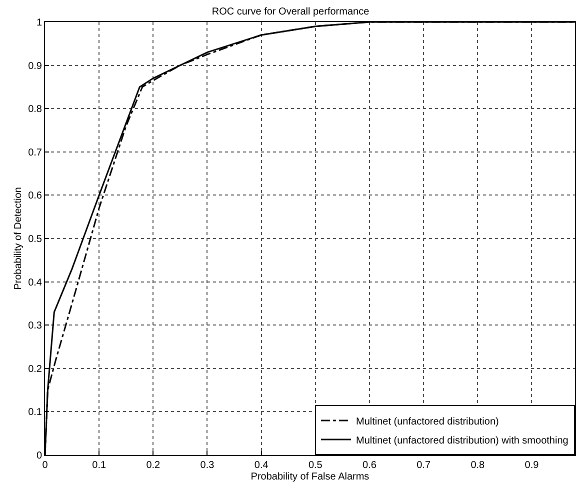 The height and width of the screenshot is (491, 581). What do you see at coordinates (315, 465) in the screenshot?
I see `x-tick-label: 0.5` at bounding box center [315, 465].